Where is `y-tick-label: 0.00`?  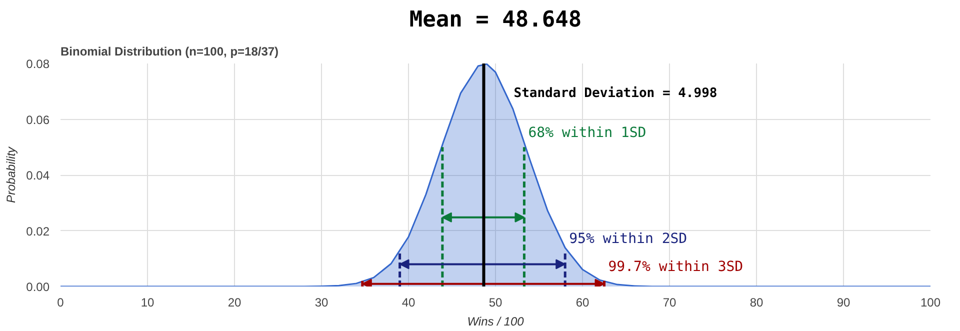
y-tick-label: 0.00 is located at coordinates (38, 287).